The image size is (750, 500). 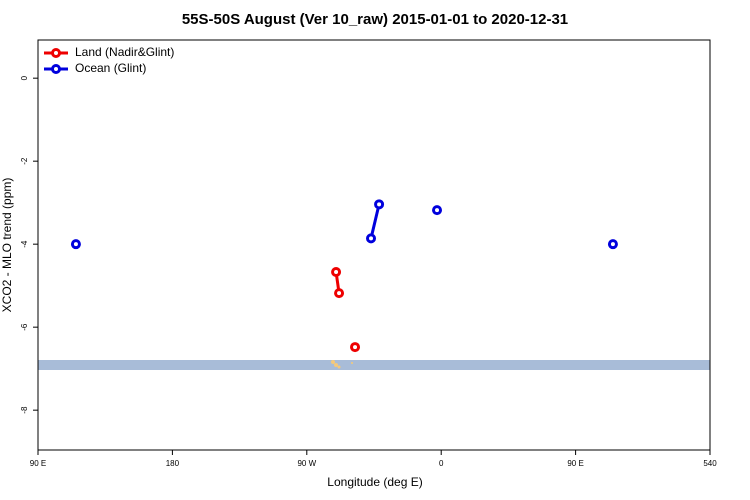 What do you see at coordinates (710, 463) in the screenshot?
I see `x-tick-label: 540` at bounding box center [710, 463].